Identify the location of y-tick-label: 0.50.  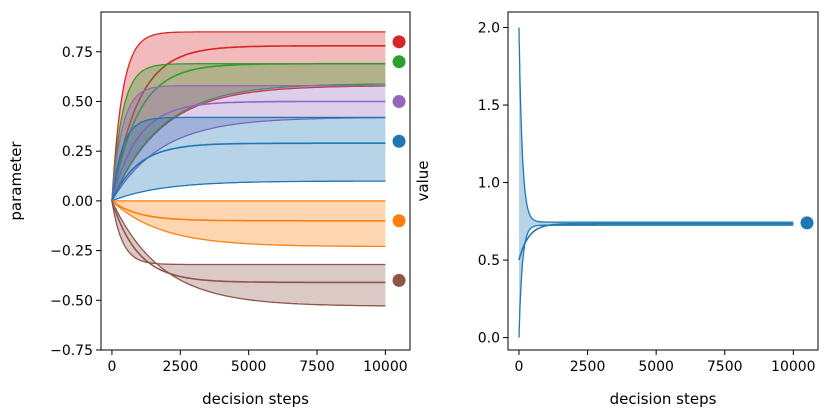
(77, 102).